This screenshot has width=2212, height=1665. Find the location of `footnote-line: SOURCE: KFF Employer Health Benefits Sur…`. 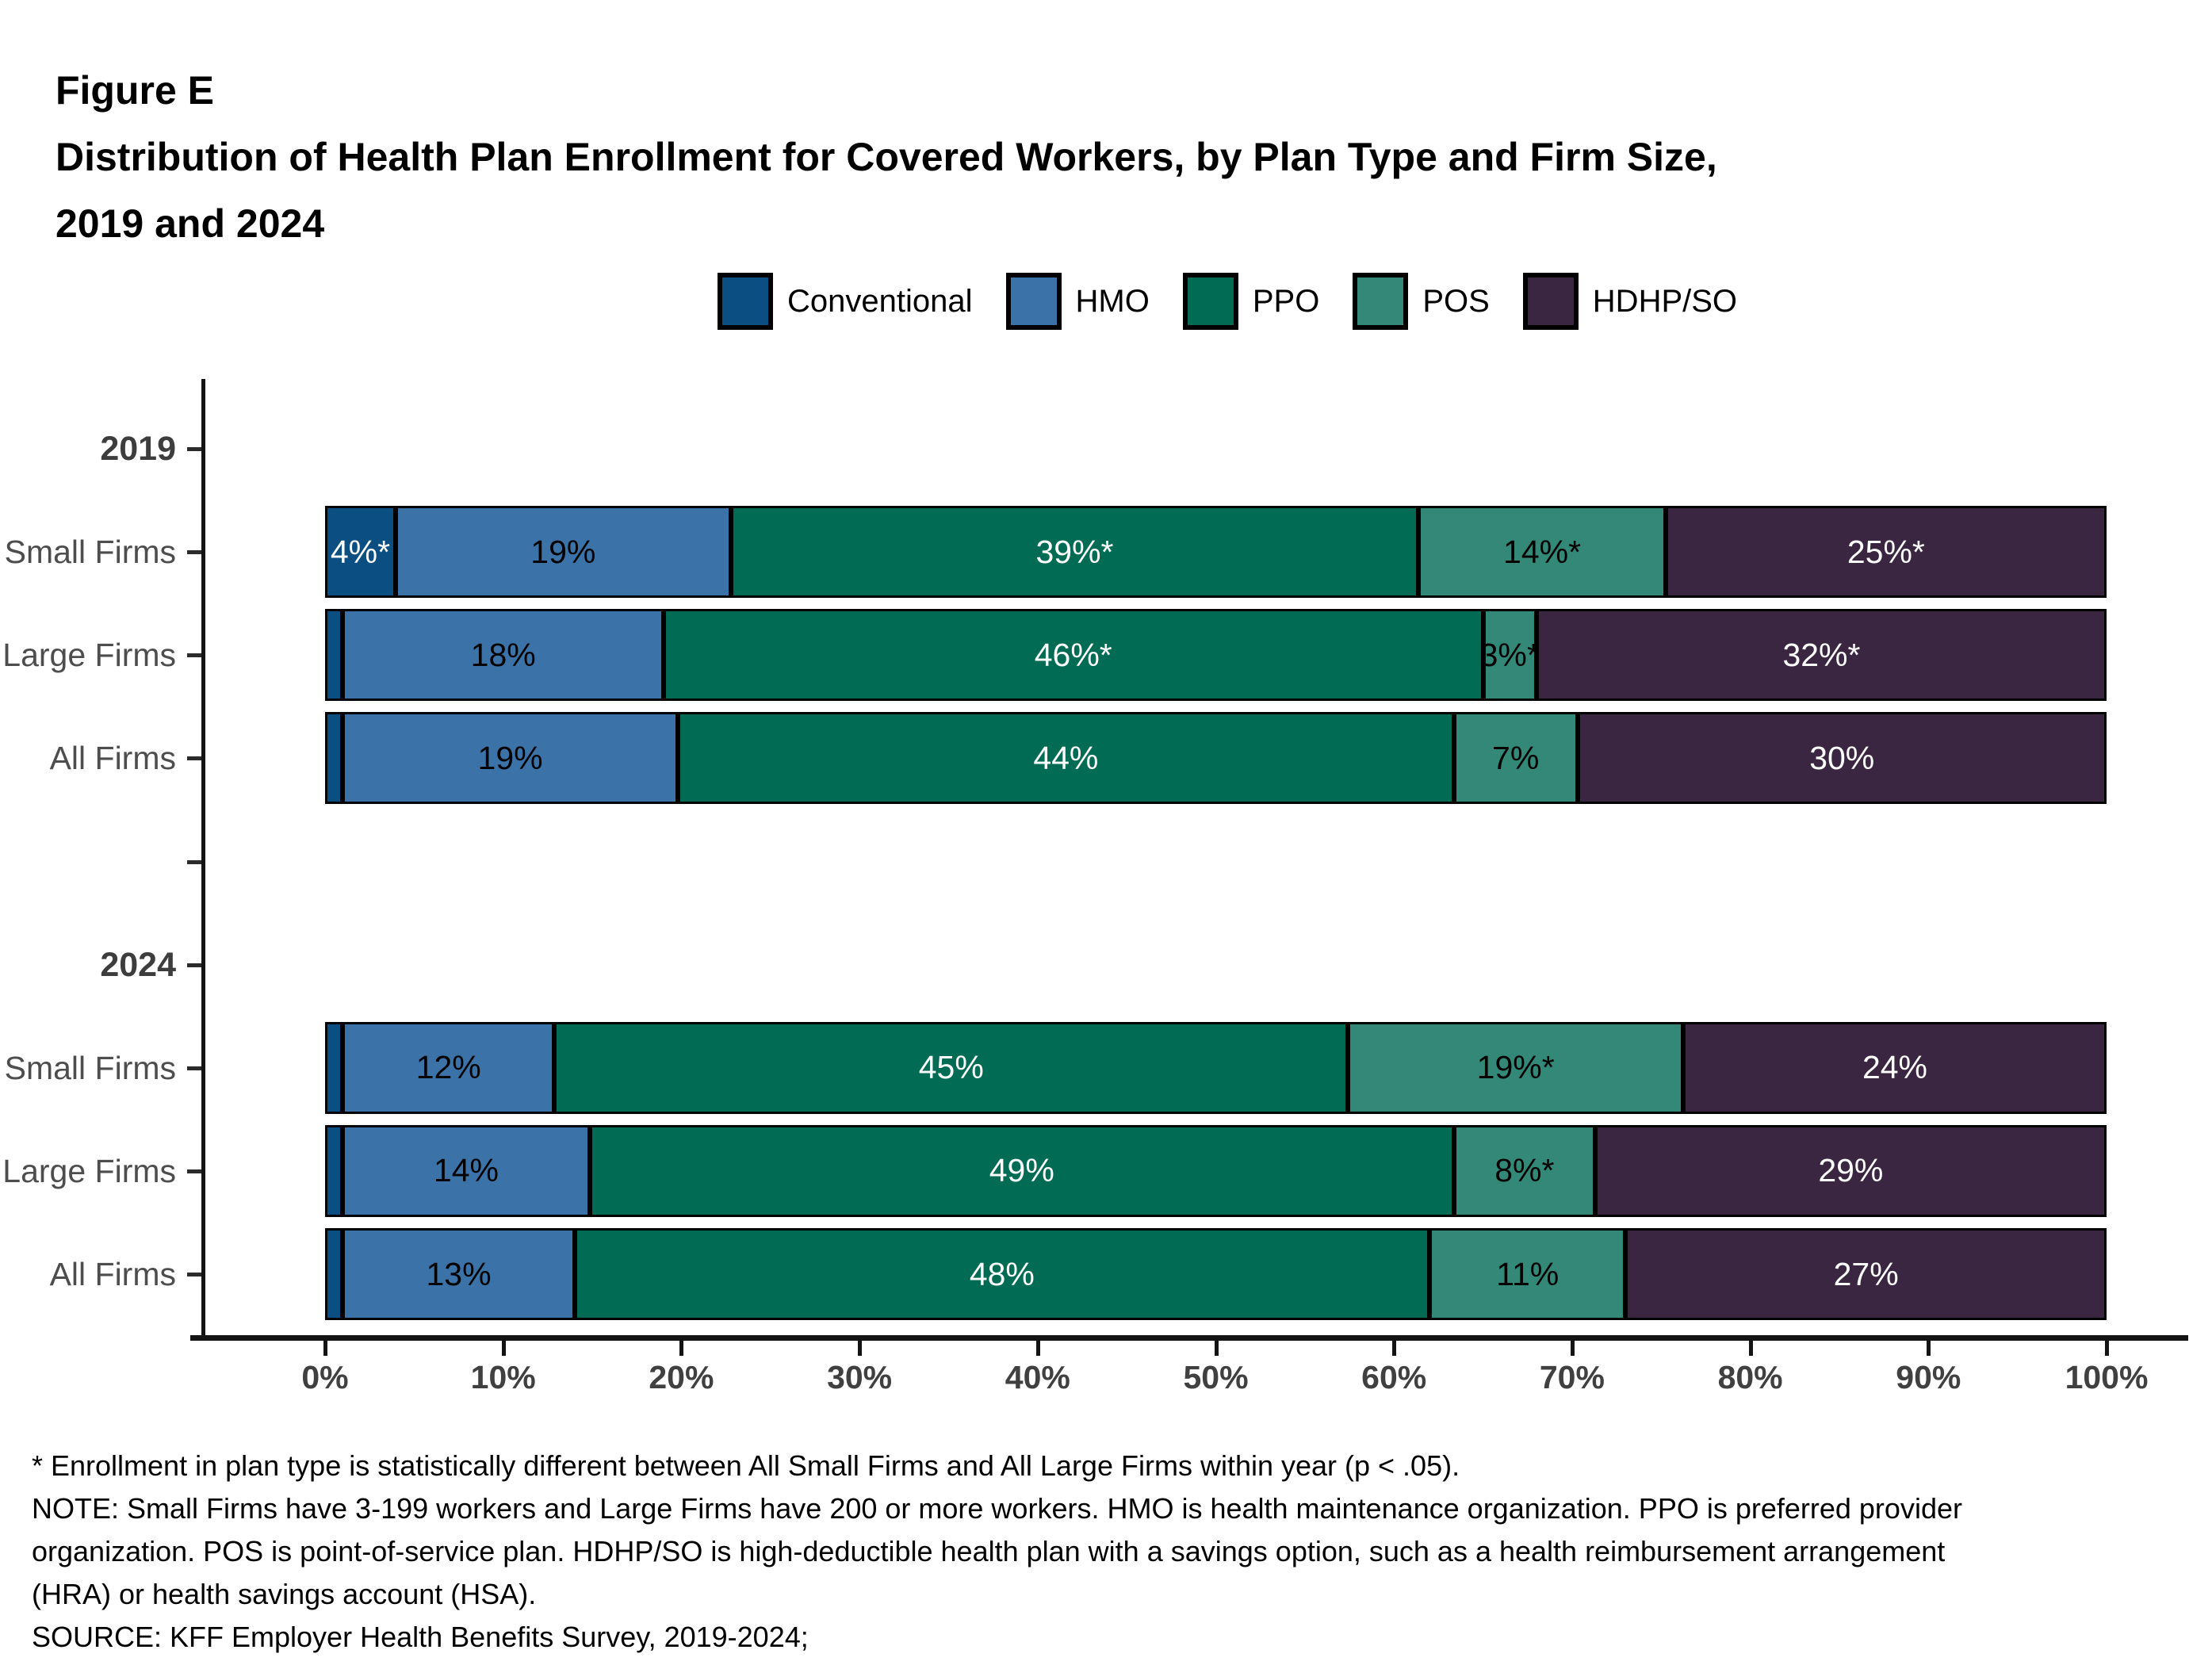

footnote-line: SOURCE: KFF Employer Health Benefits Sur… is located at coordinates (420, 1637).